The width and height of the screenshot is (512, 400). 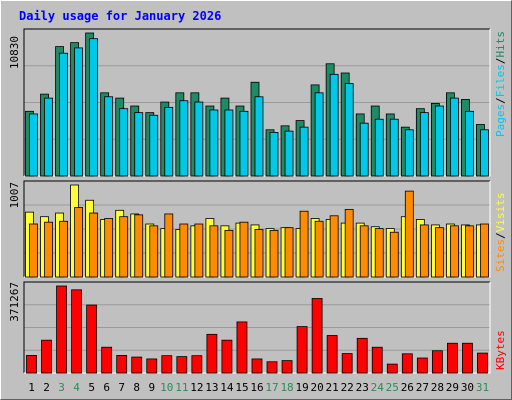 What do you see at coordinates (452, 387) in the screenshot?
I see `x-tick-label-day-29: 29` at bounding box center [452, 387].